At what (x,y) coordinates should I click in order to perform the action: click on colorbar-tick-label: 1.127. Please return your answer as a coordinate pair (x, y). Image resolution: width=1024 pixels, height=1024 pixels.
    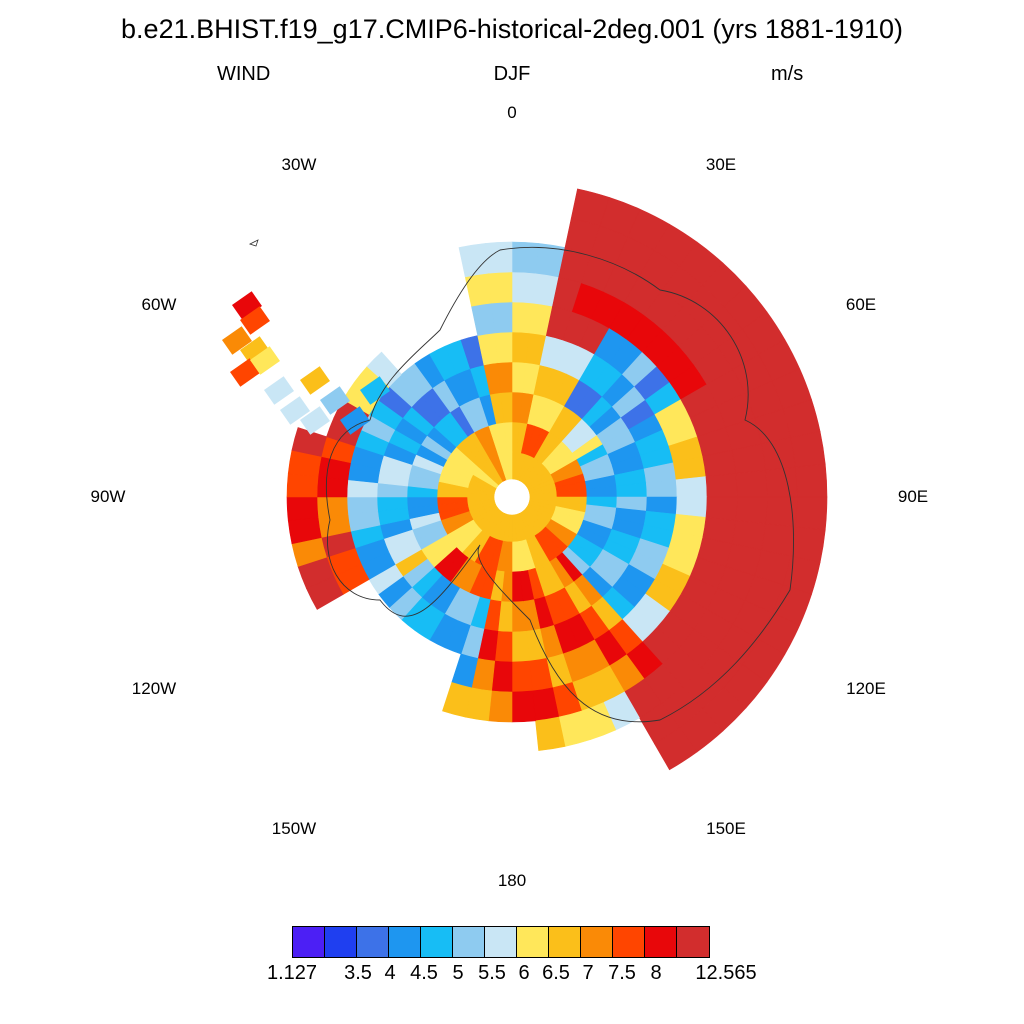
    Looking at the image, I should click on (292, 973).